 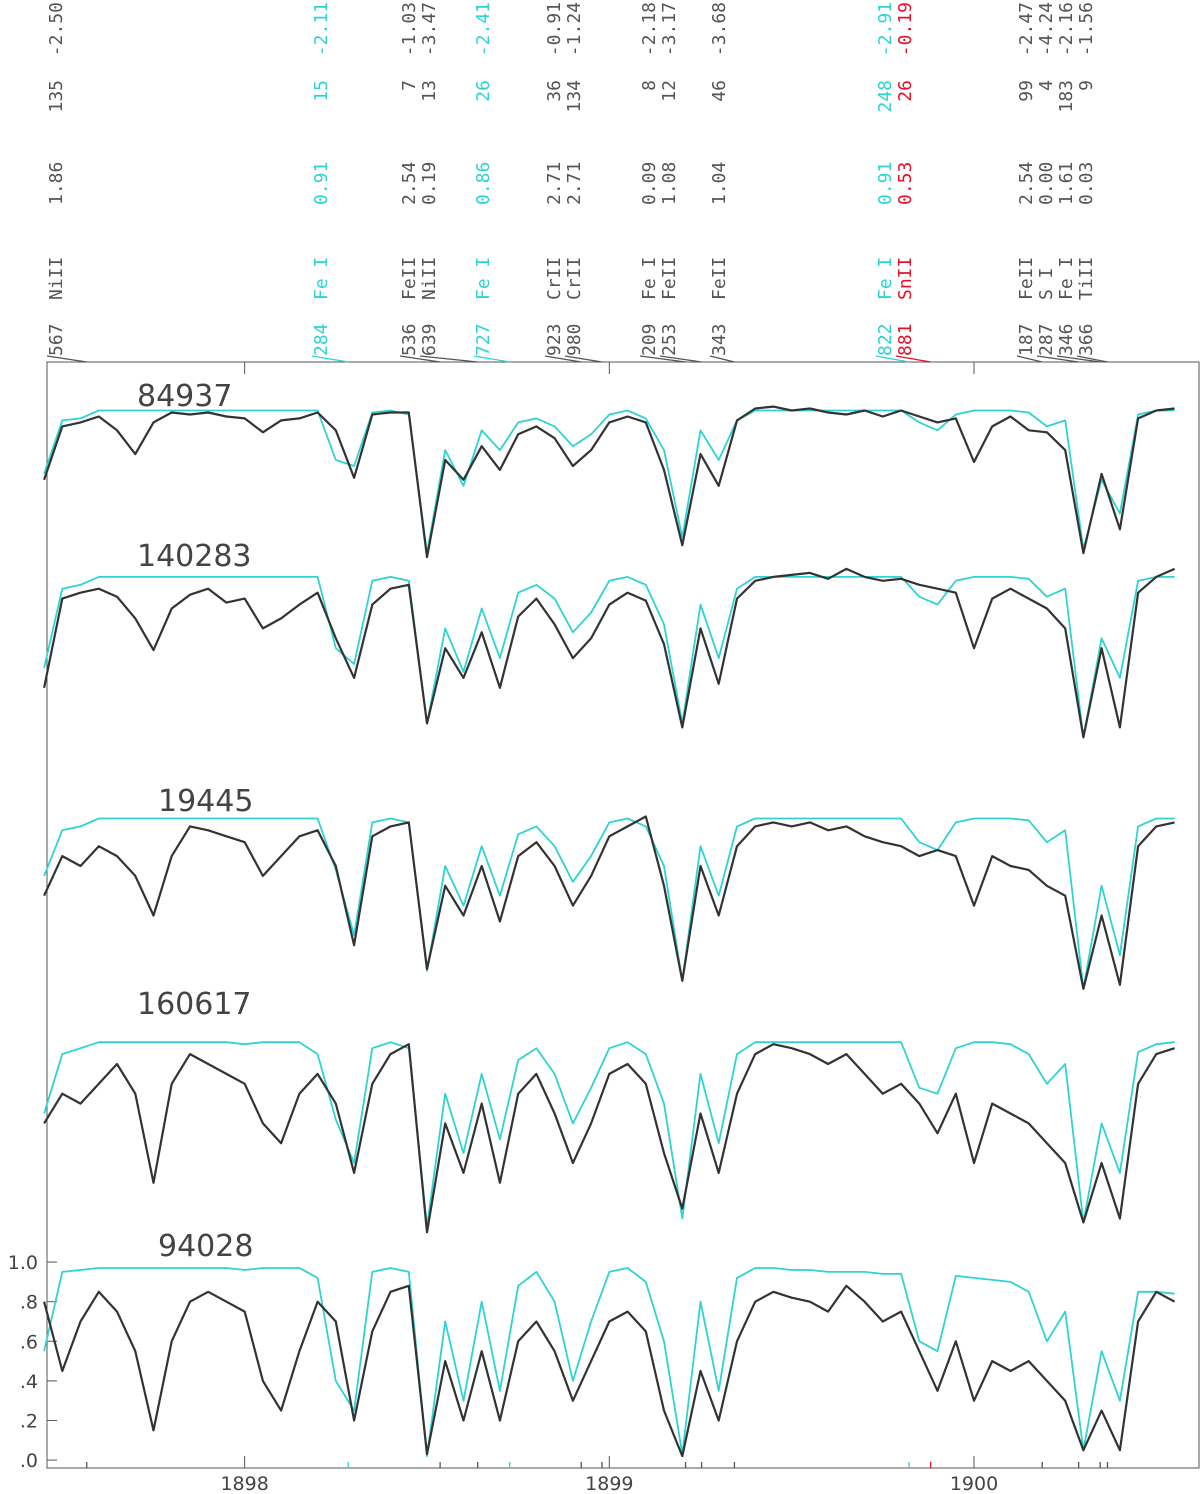 What do you see at coordinates (554, 339) in the screenshot?
I see `line-wavelength-label: 923` at bounding box center [554, 339].